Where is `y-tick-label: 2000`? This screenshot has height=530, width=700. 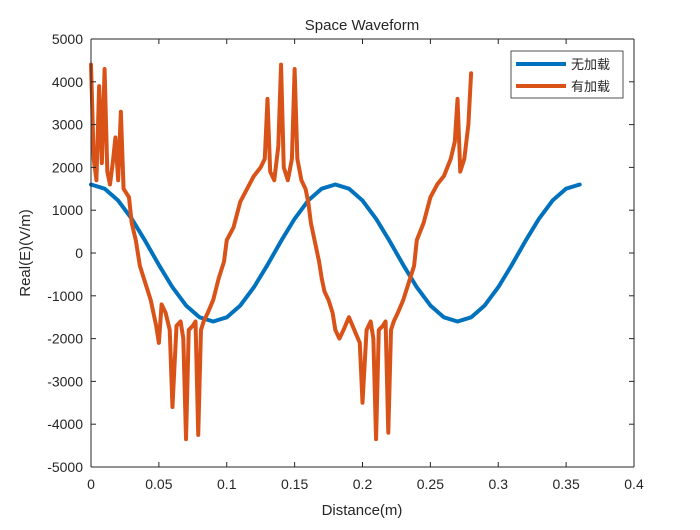
y-tick-label: 2000 is located at coordinates (67, 167).